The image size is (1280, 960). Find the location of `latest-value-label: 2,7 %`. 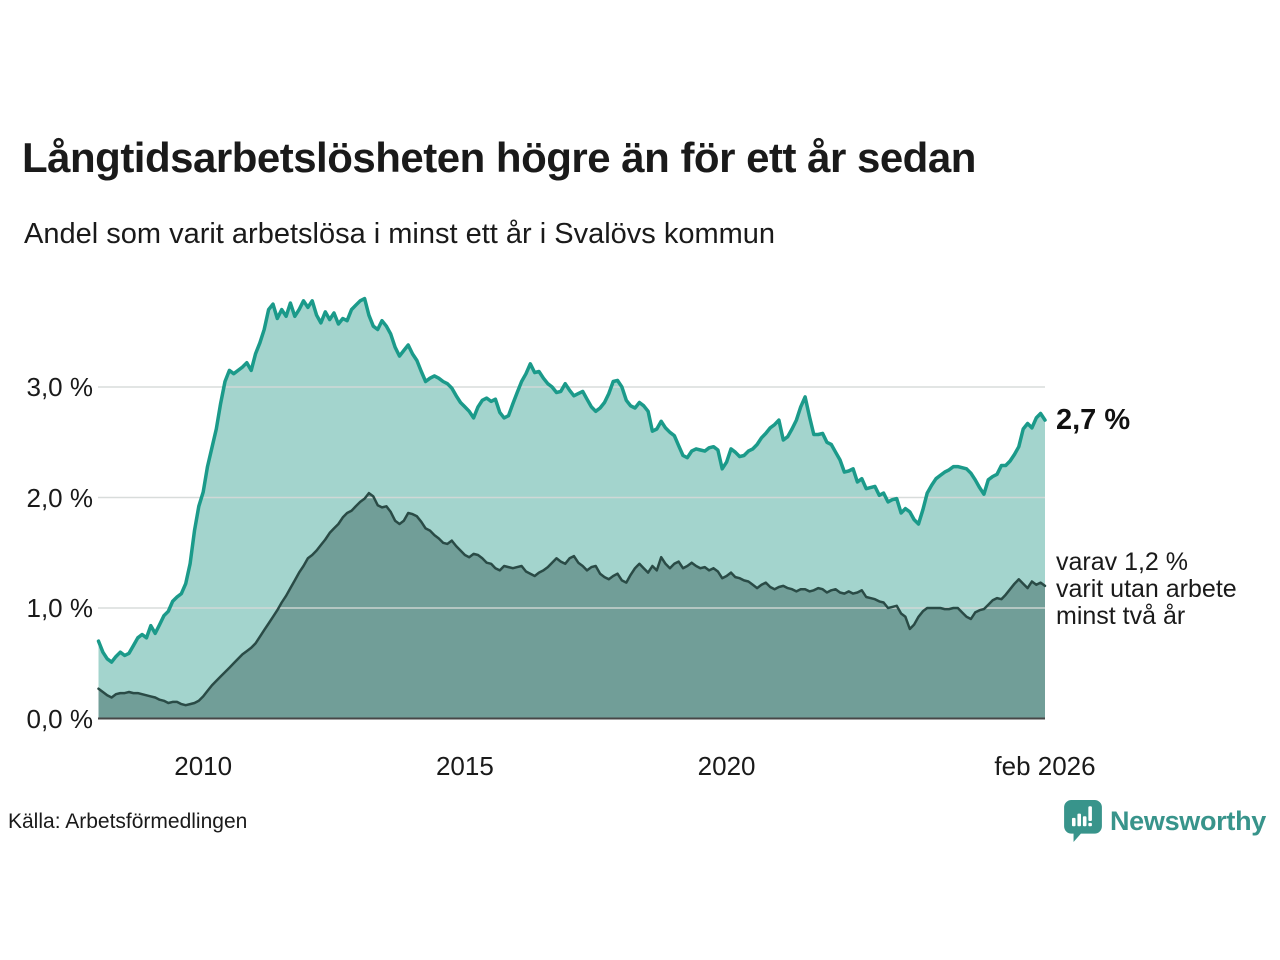

latest-value-label: 2,7 % is located at coordinates (1093, 420).